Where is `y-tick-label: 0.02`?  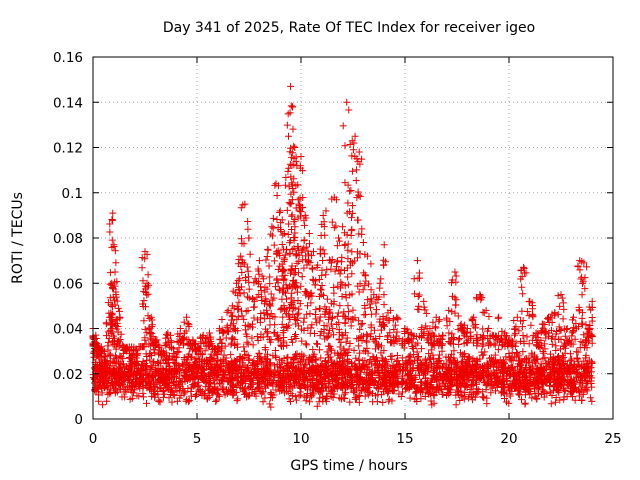
y-tick-label: 0.02 is located at coordinates (68, 375).